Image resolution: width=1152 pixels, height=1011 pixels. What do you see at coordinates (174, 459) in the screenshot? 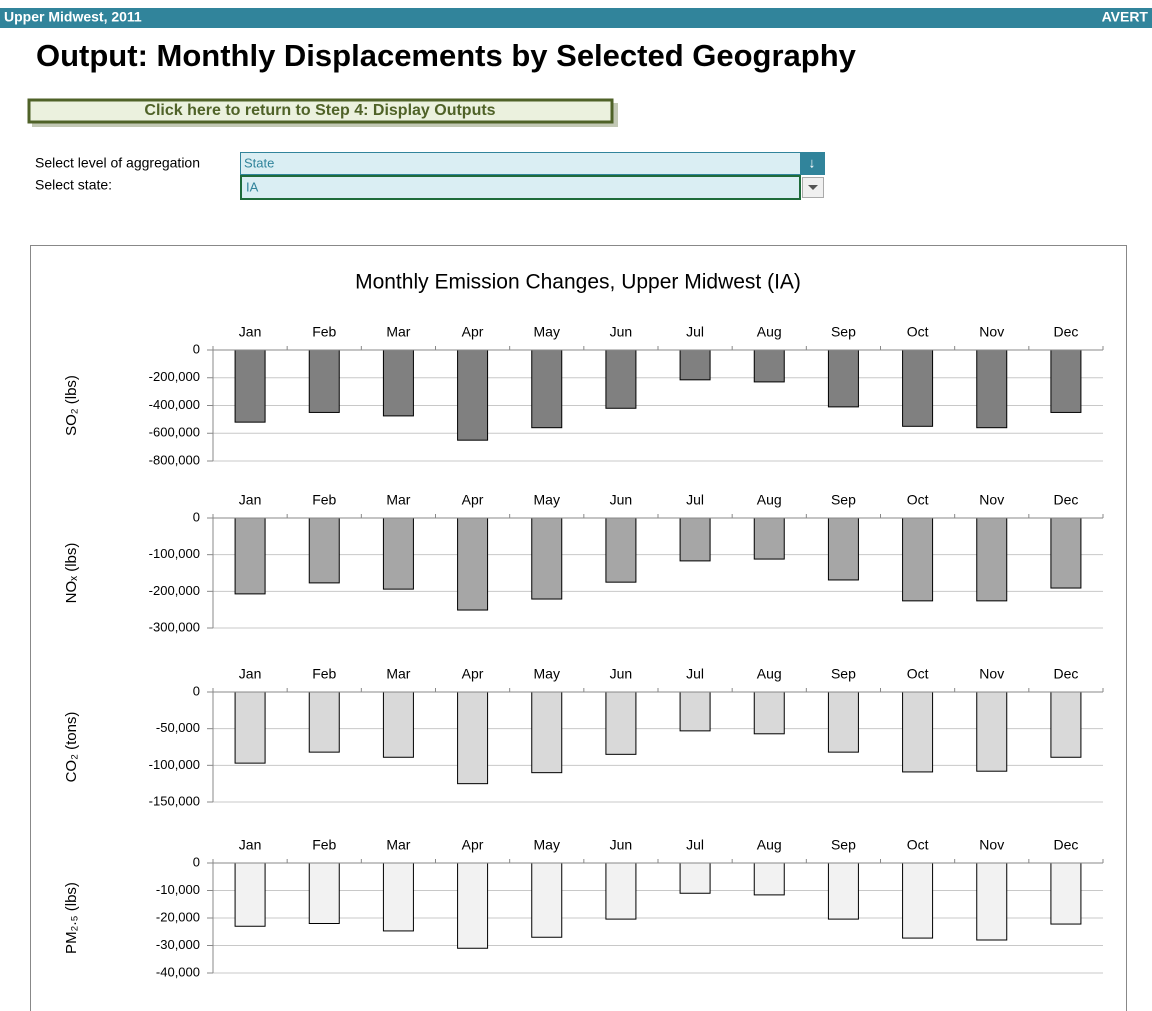
I see `y-tick-label: -800,000` at bounding box center [174, 459].